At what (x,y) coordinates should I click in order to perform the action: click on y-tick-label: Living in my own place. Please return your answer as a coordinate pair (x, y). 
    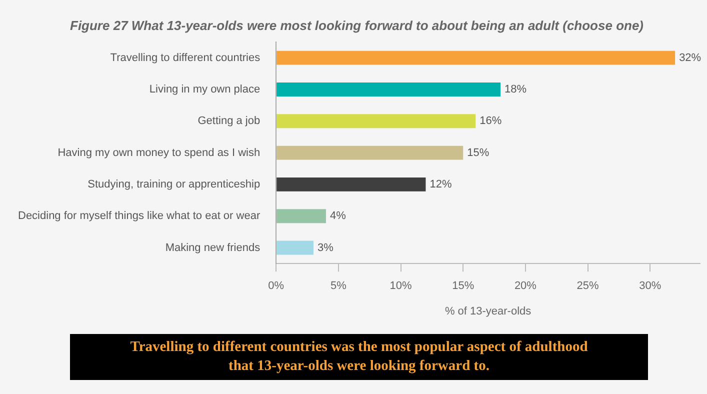
    Looking at the image, I should click on (204, 90).